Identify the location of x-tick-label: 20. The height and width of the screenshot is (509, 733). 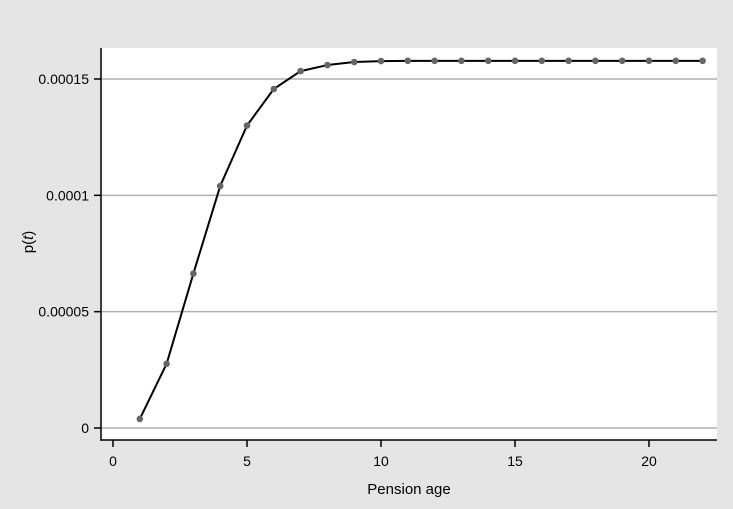
(649, 461).